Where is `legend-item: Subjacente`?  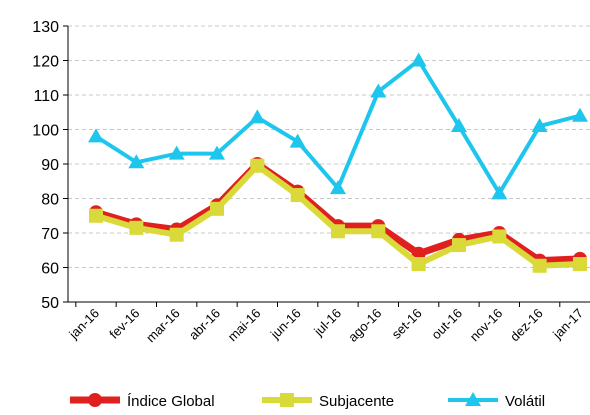 legend-item: Subjacente is located at coordinates (328, 401).